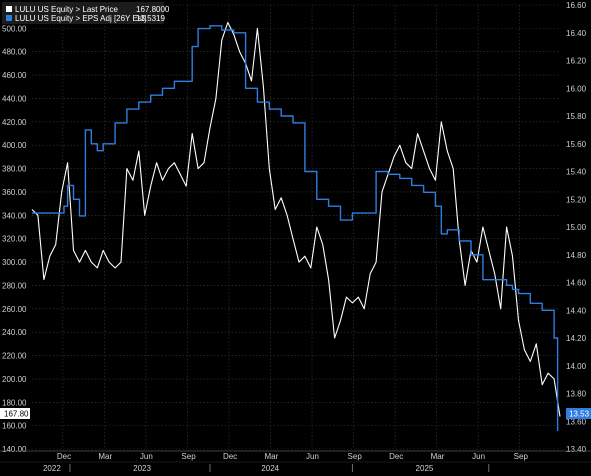  What do you see at coordinates (14, 75) in the screenshot?
I see `left-tick-label: 460.00` at bounding box center [14, 75].